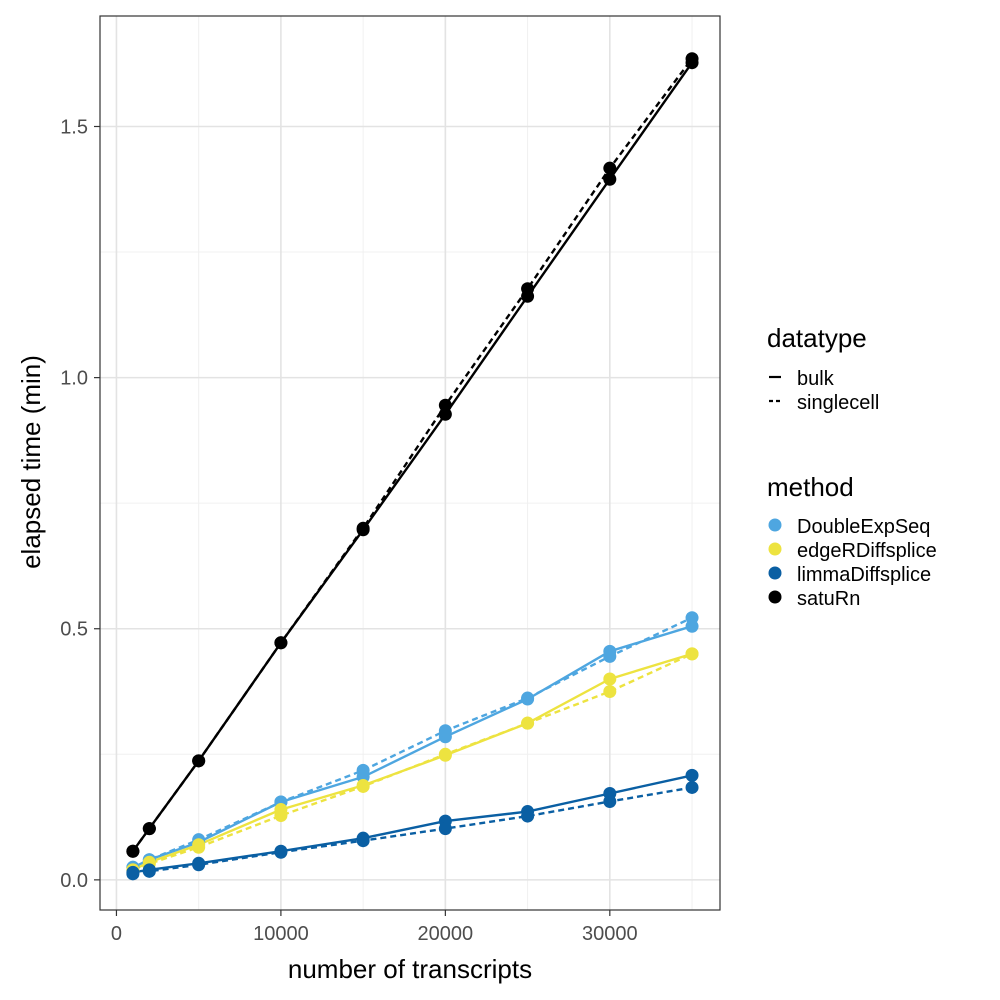 This screenshot has height=1000, width=1000. Describe the element at coordinates (412, 742) in the screenshot. I see `series-line-doubleexpseq-singlecell` at that location.